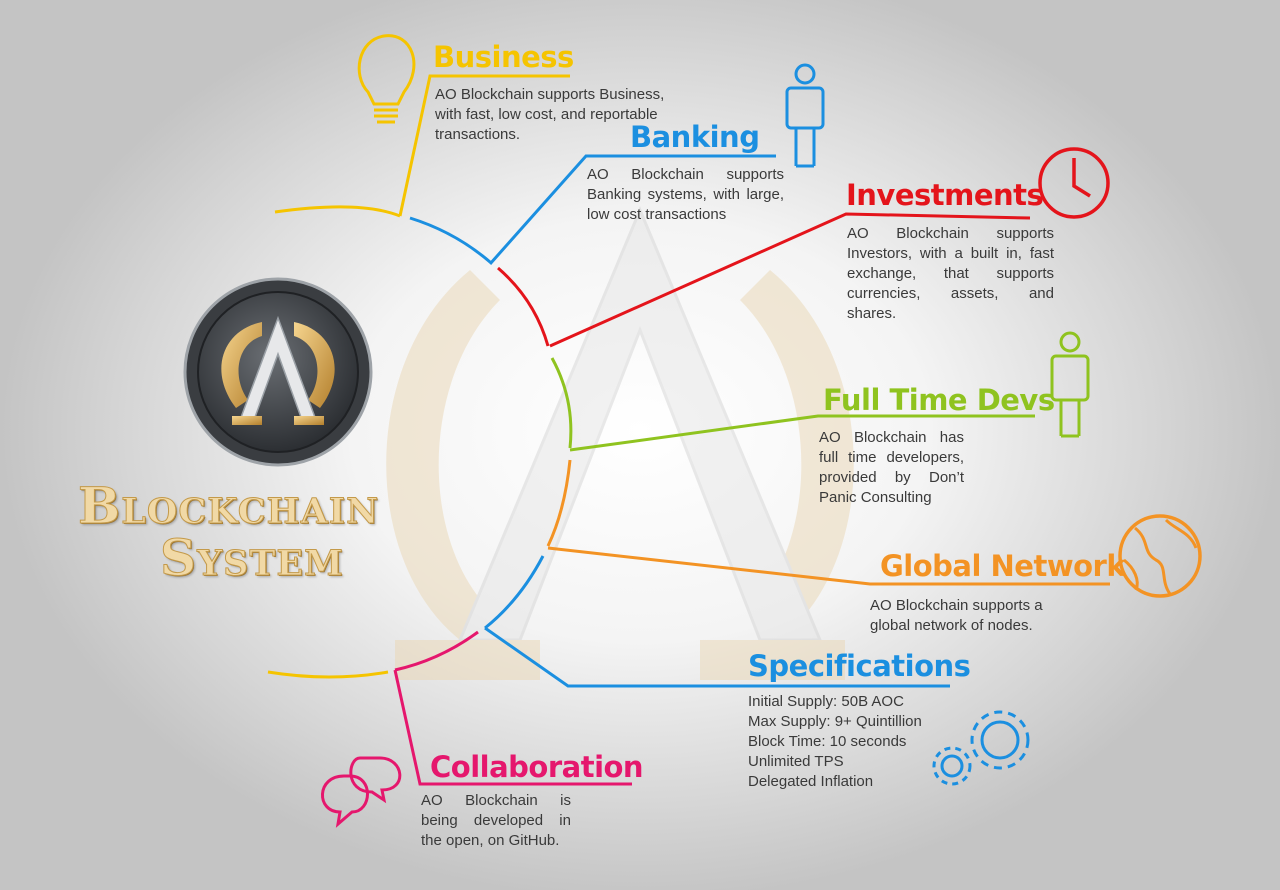 This screenshot has height=890, width=1280. What do you see at coordinates (328, 674) in the screenshot?
I see `arc-yellow-bottom` at bounding box center [328, 674].